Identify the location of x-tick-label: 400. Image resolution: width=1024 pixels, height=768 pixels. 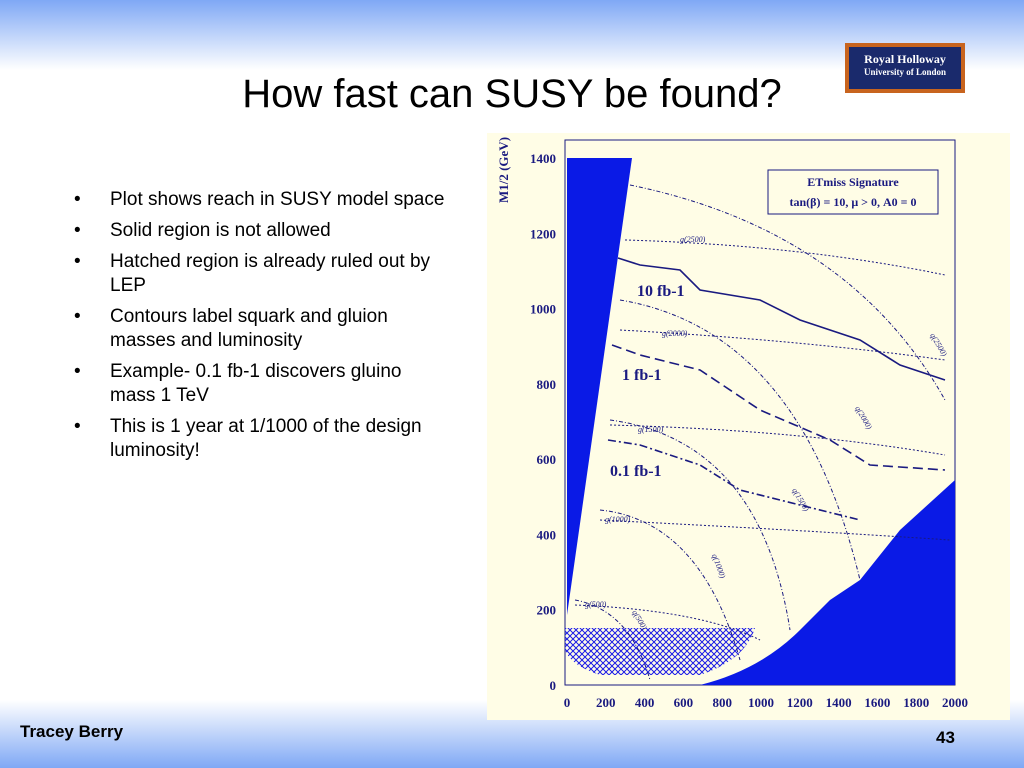
(645, 702).